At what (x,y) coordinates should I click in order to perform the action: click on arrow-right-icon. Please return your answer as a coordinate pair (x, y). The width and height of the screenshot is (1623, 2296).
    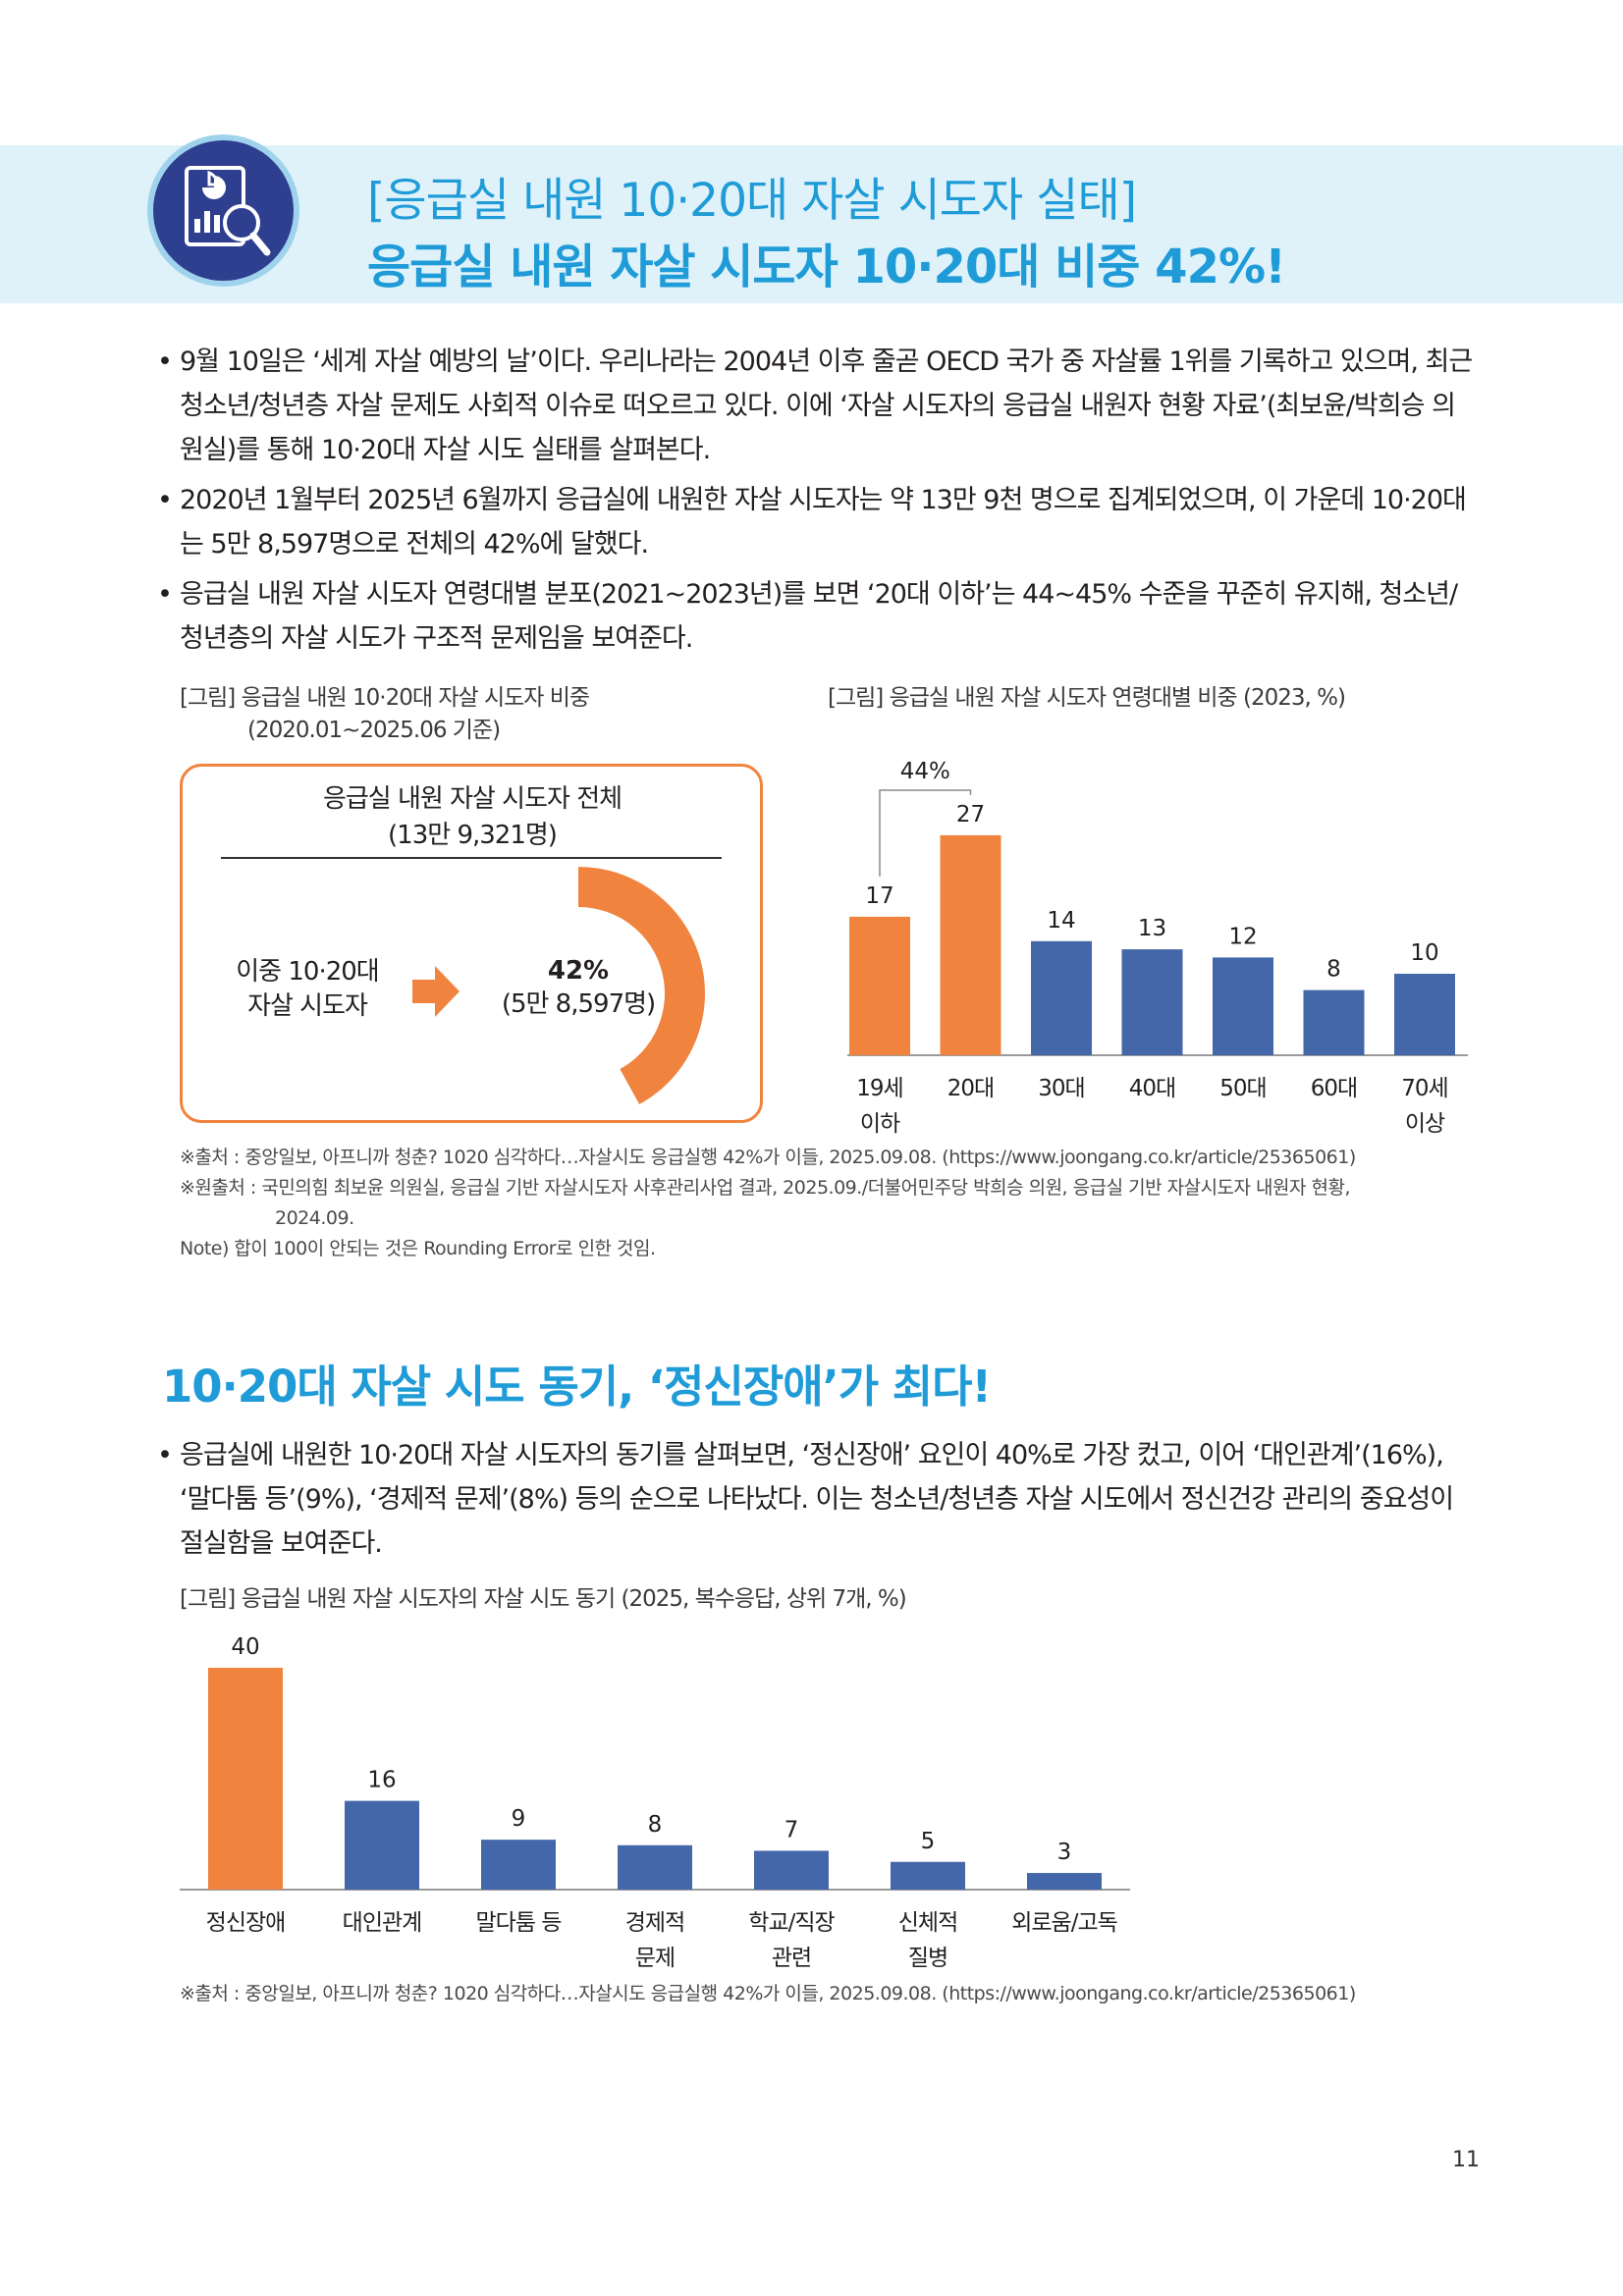
    Looking at the image, I should click on (436, 992).